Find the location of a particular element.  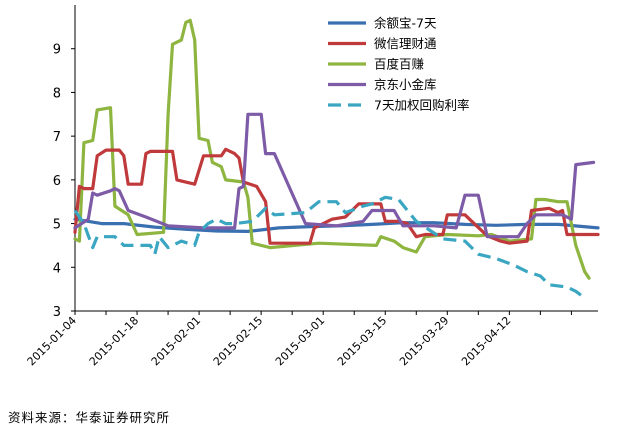

y-tick-label: 4 is located at coordinates (57, 268).